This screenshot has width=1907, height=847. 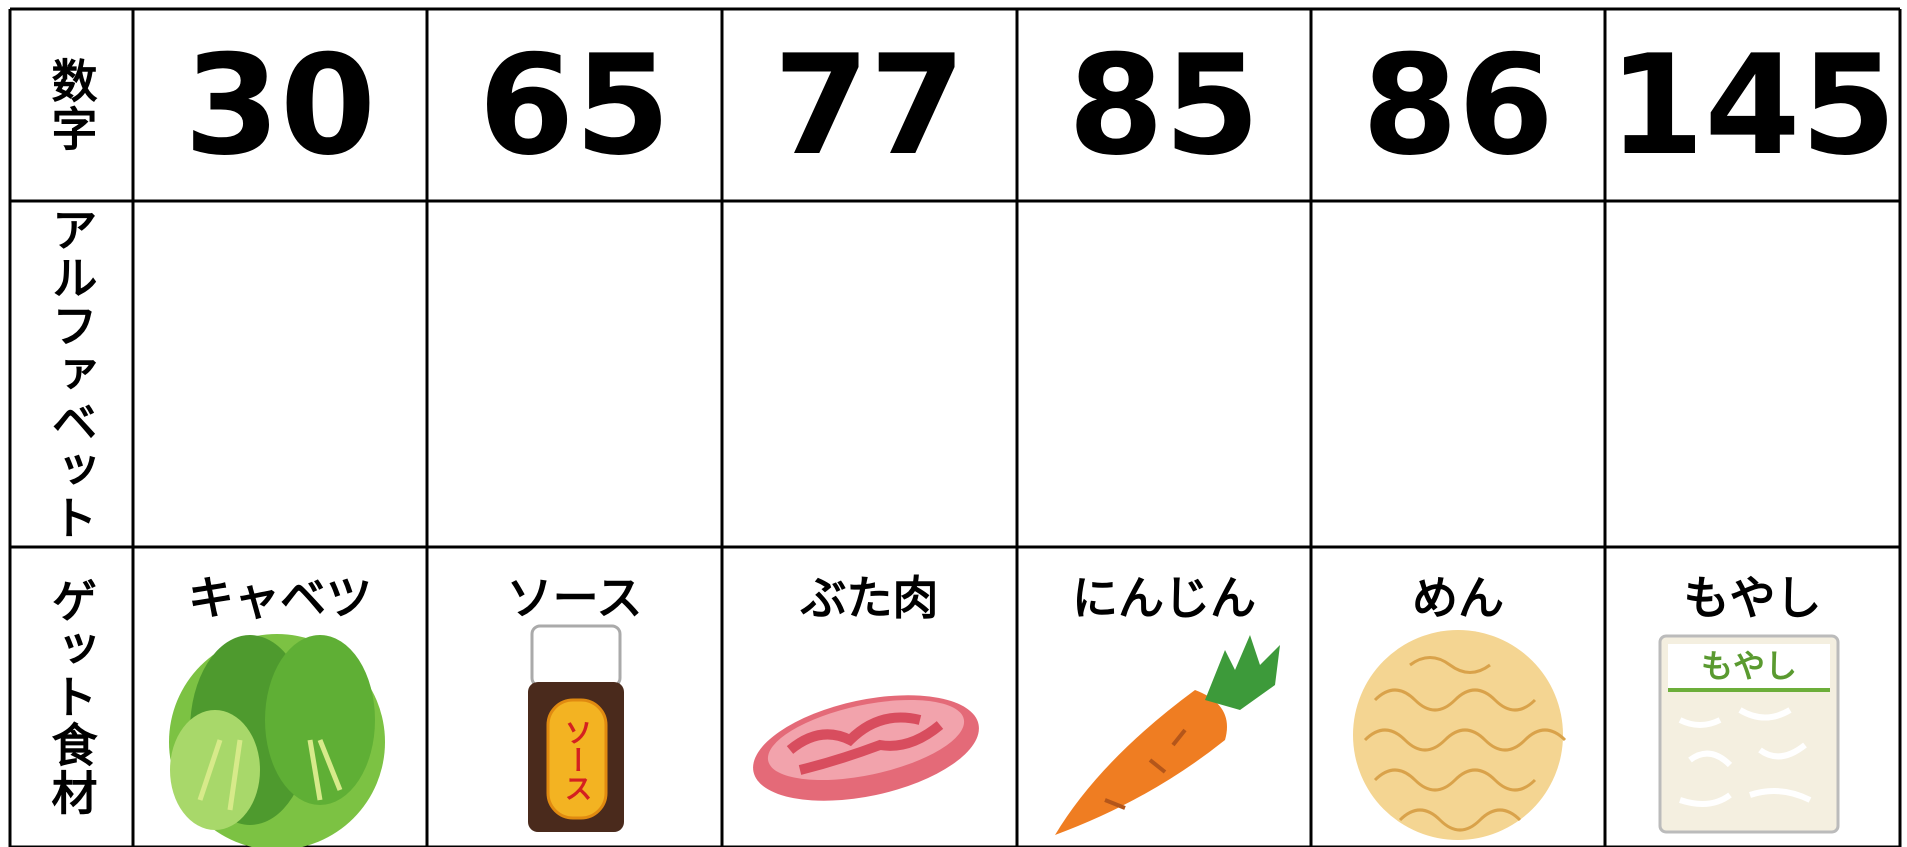 I want to click on number-cell: 145, so click(x=1752, y=105).